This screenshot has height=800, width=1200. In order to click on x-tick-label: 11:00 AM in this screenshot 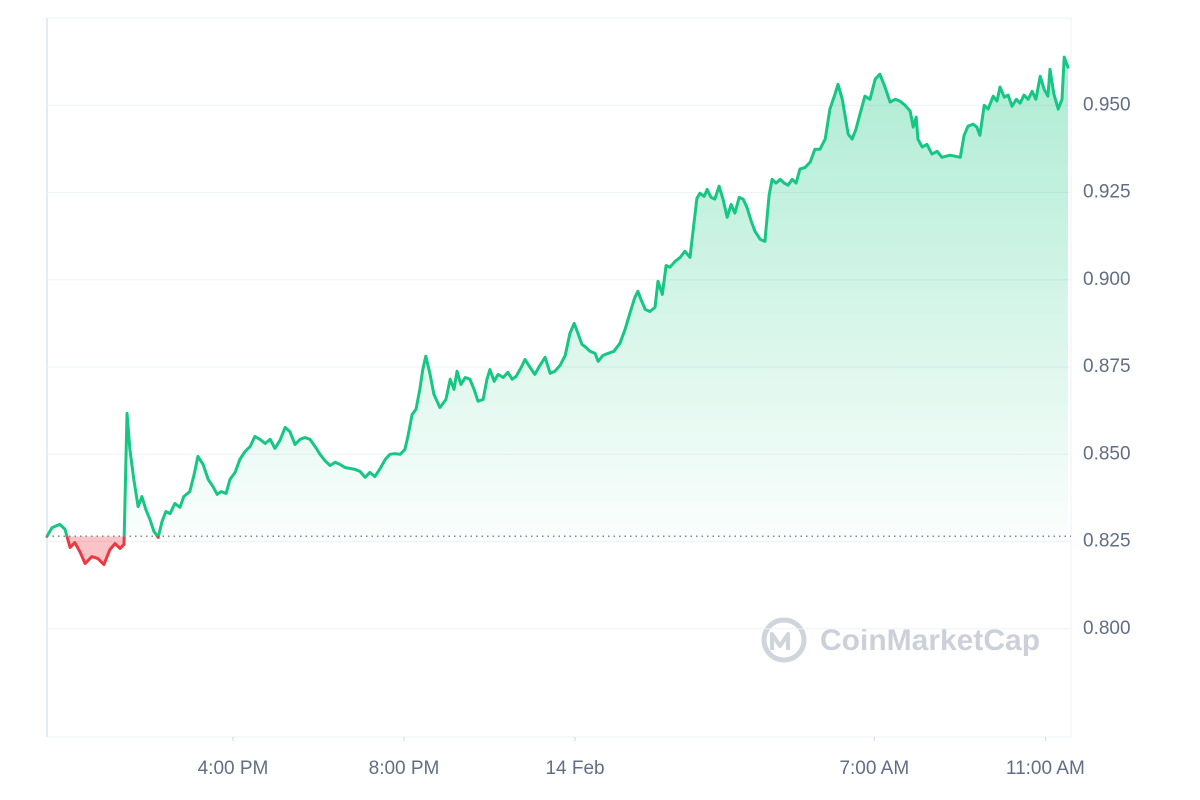, I will do `click(1045, 768)`.